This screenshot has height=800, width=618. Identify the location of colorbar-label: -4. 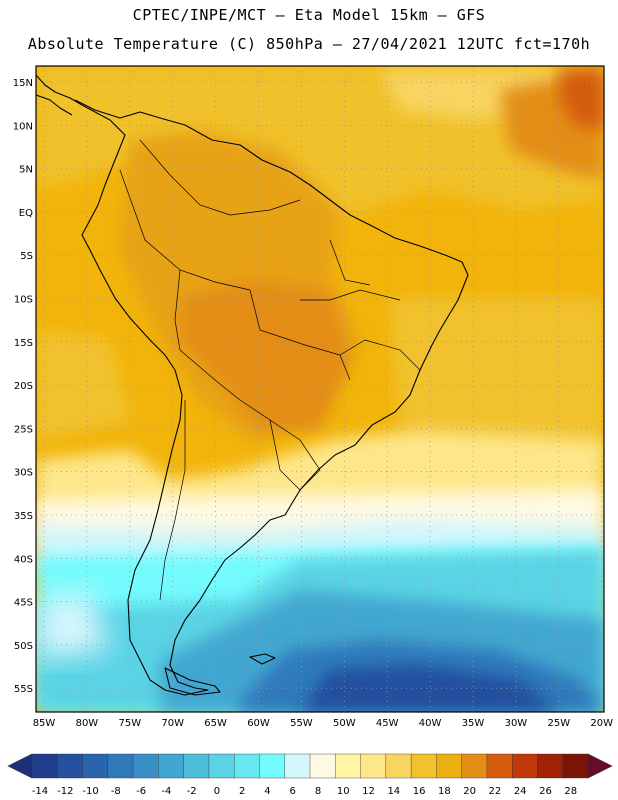
(166, 791).